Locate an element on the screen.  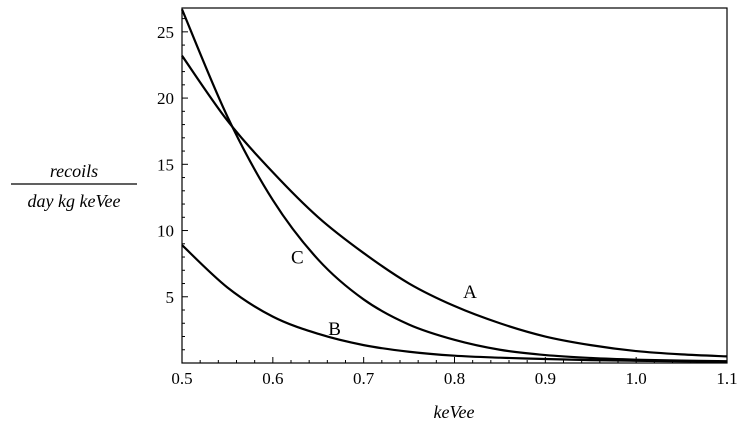
y-axis-title: recoils day kg keVee is located at coordinates (74, 186).